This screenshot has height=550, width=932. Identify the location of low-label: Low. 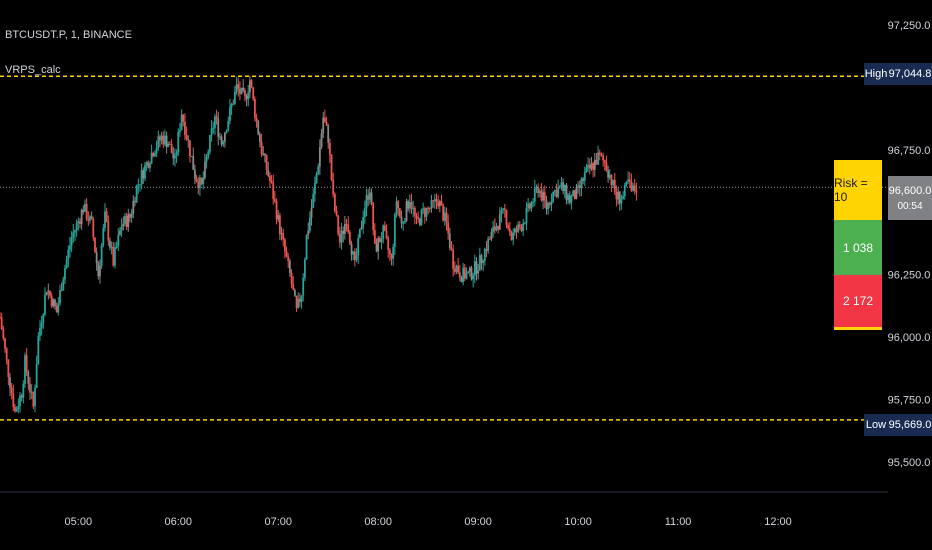
(876, 425).